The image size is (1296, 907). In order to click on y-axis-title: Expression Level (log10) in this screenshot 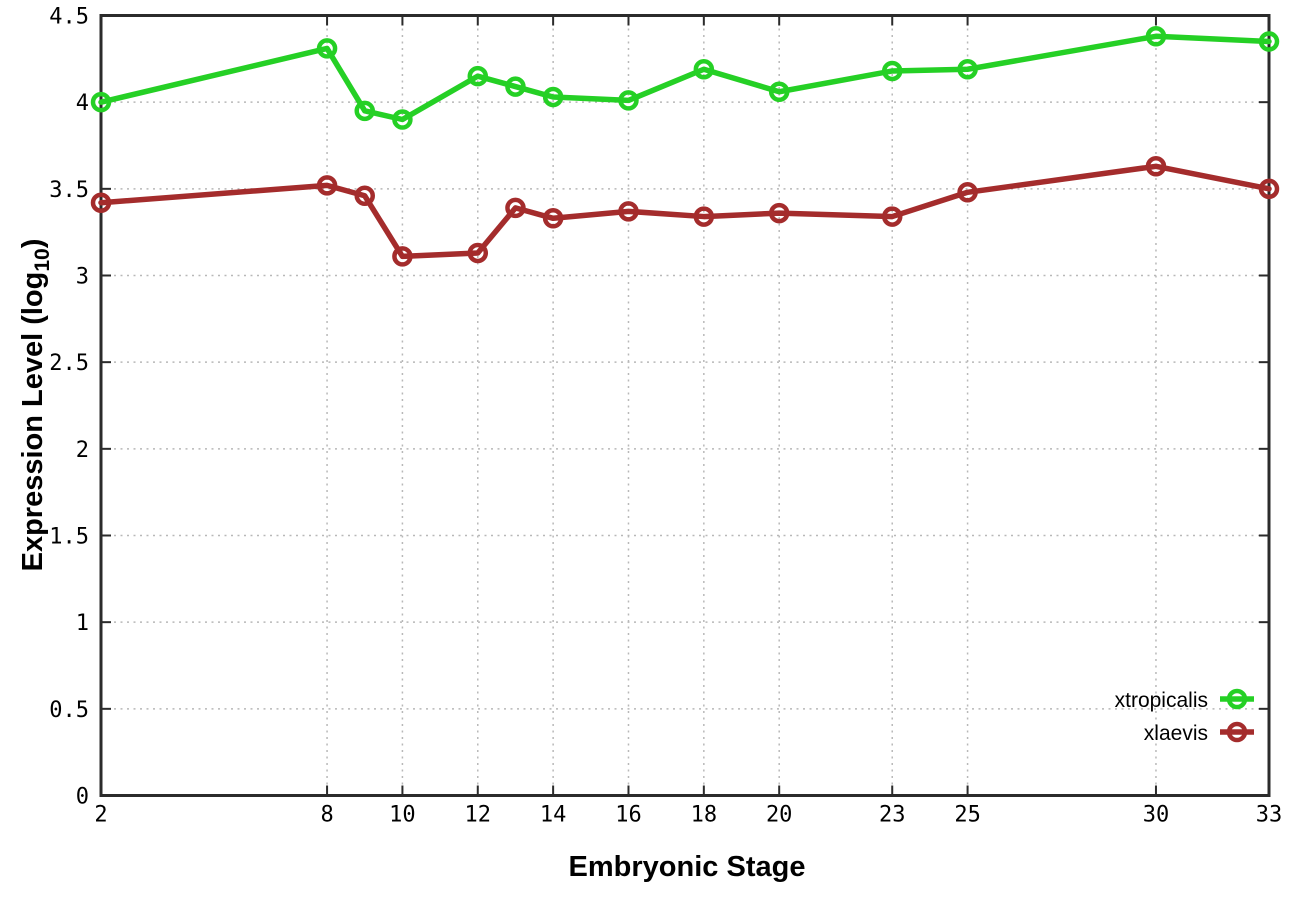, I will do `click(35, 405)`.